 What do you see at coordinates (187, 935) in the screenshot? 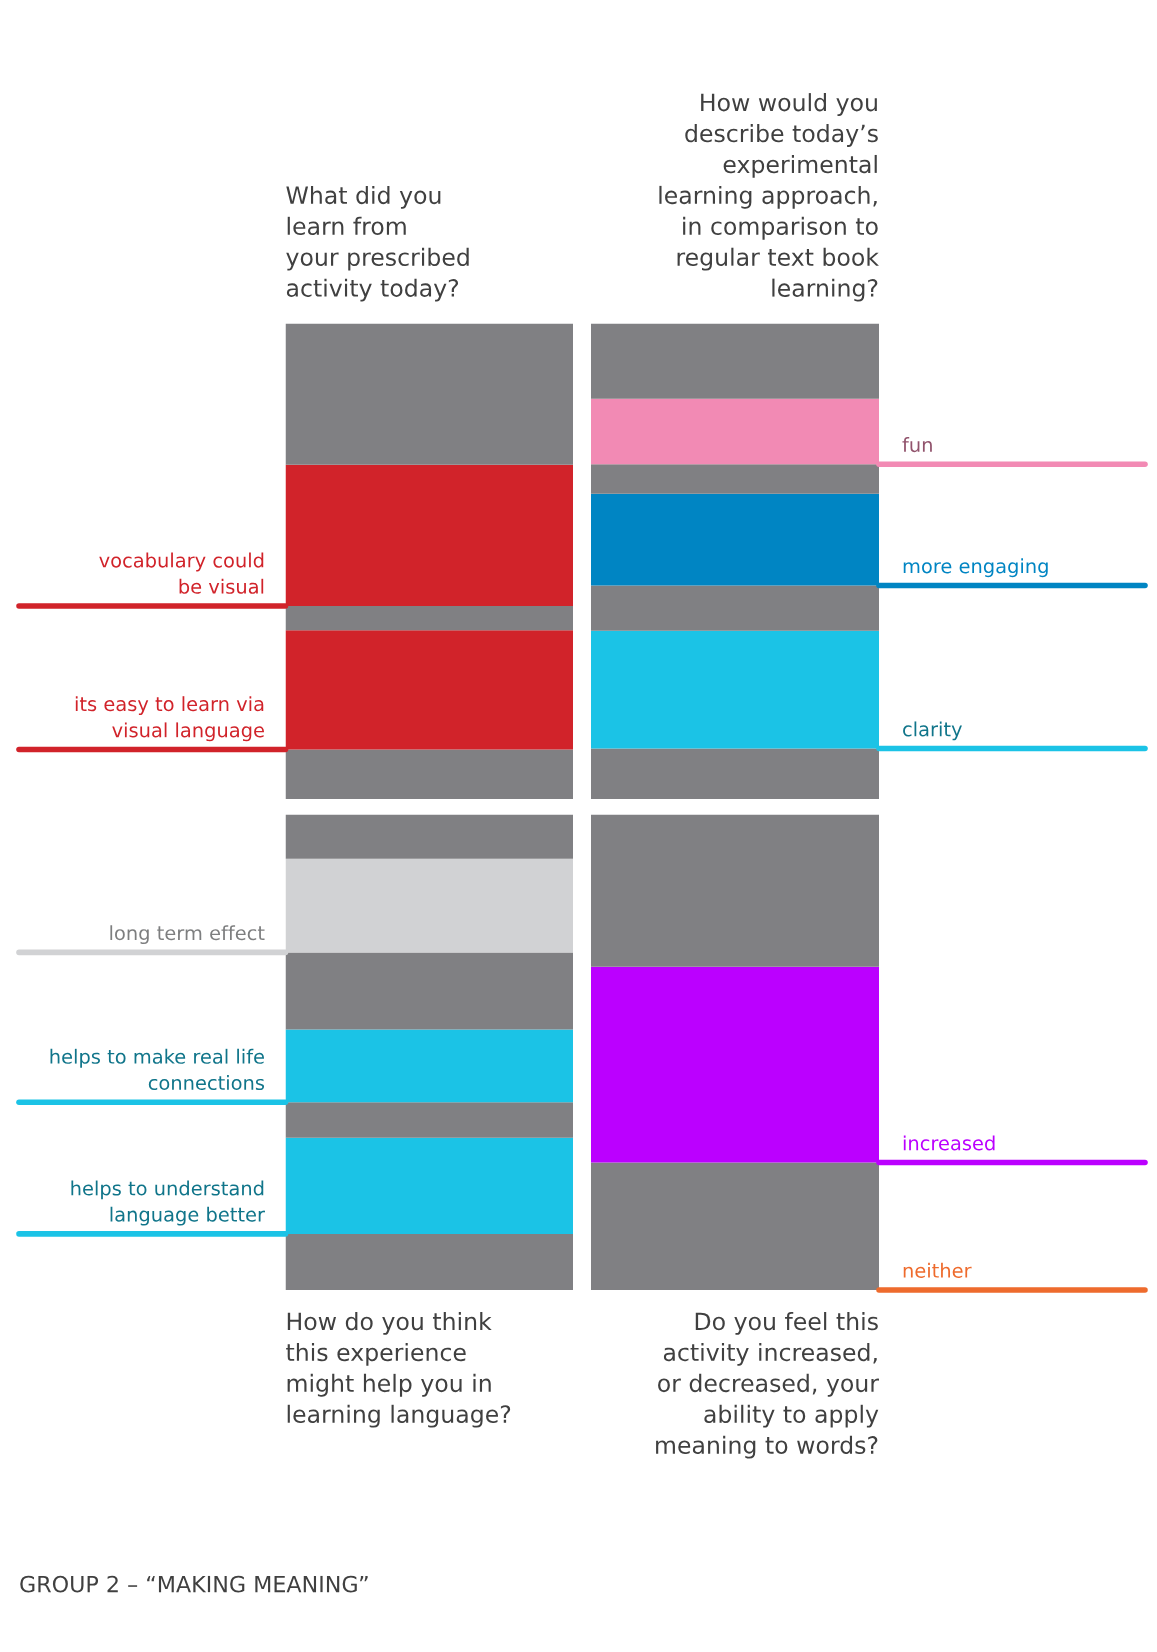
I see `series-label: long term effect` at bounding box center [187, 935].